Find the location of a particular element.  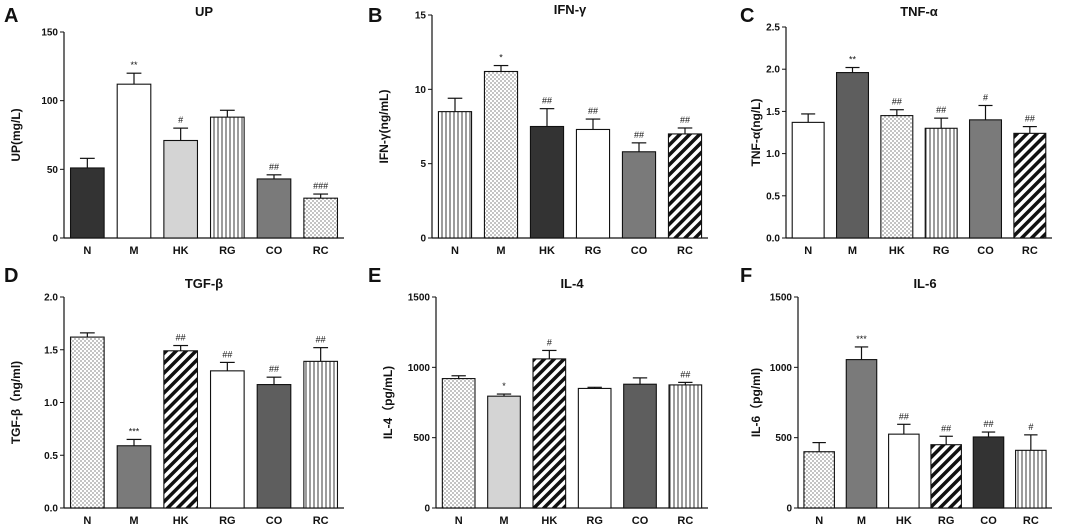

y-axis-label: TGF-β（ng/ml) is located at coordinates (15, 402).